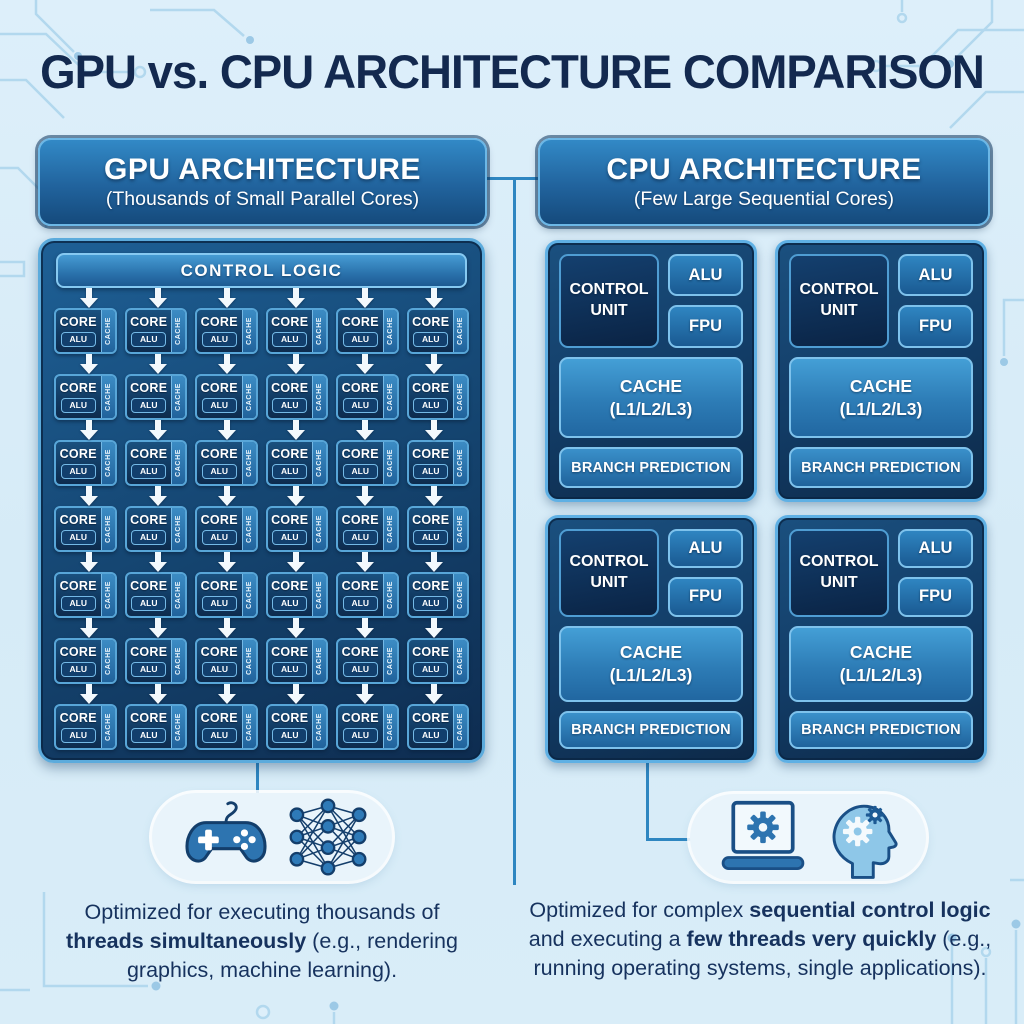 The height and width of the screenshot is (1024, 1024). Describe the element at coordinates (839, 573) in the screenshot. I see `cpu-control-unit: CONTROL UNIT` at that location.